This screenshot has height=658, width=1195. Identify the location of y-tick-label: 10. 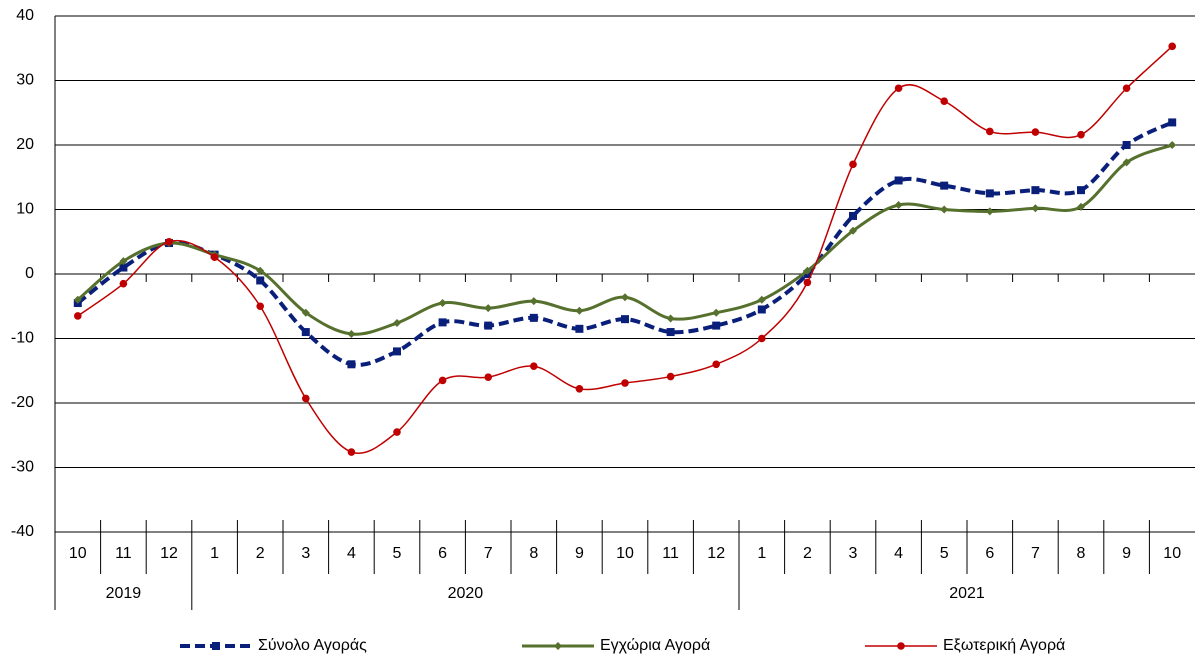
(25, 209).